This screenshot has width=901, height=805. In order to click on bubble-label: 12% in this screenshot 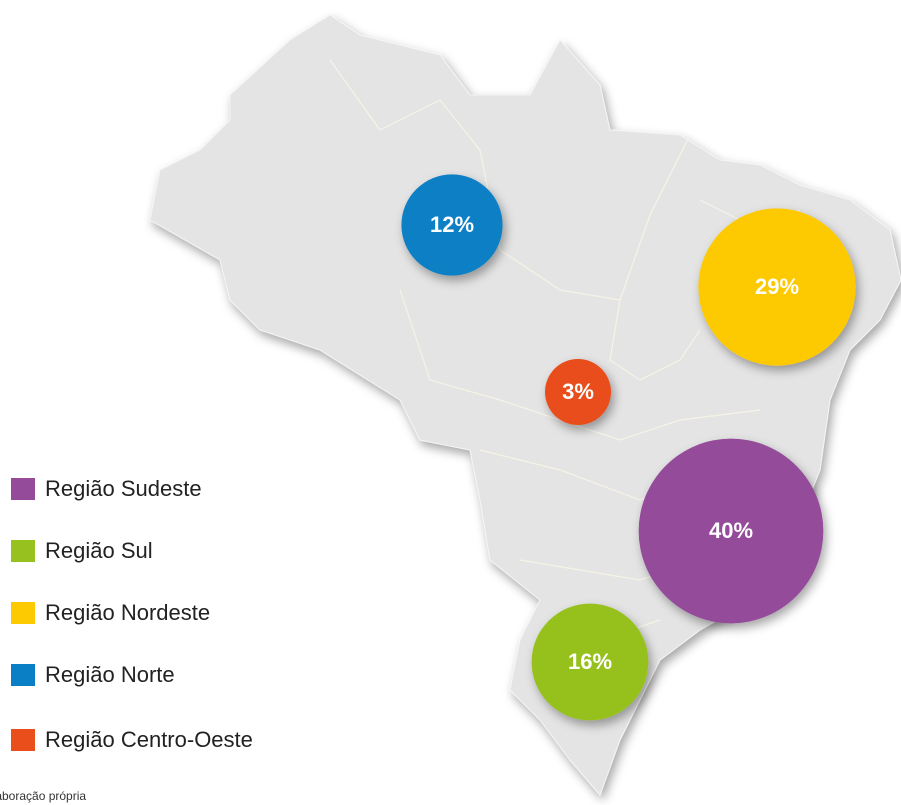, I will do `click(452, 224)`.